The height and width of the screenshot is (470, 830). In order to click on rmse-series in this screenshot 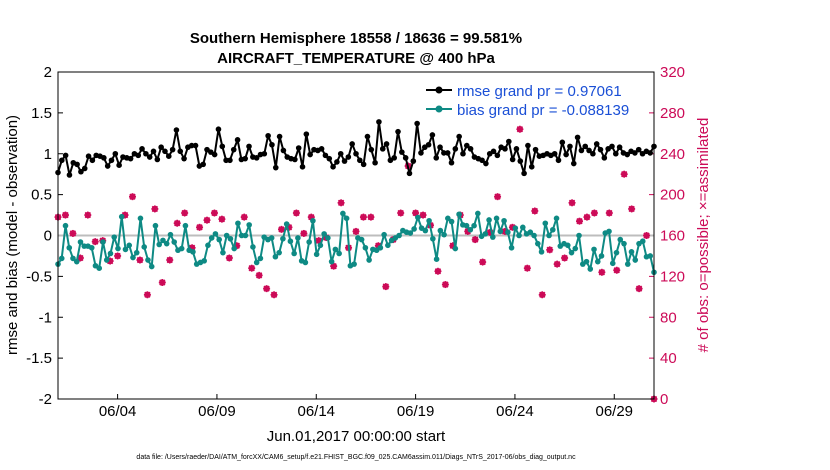, I will do `click(356, 148)`.